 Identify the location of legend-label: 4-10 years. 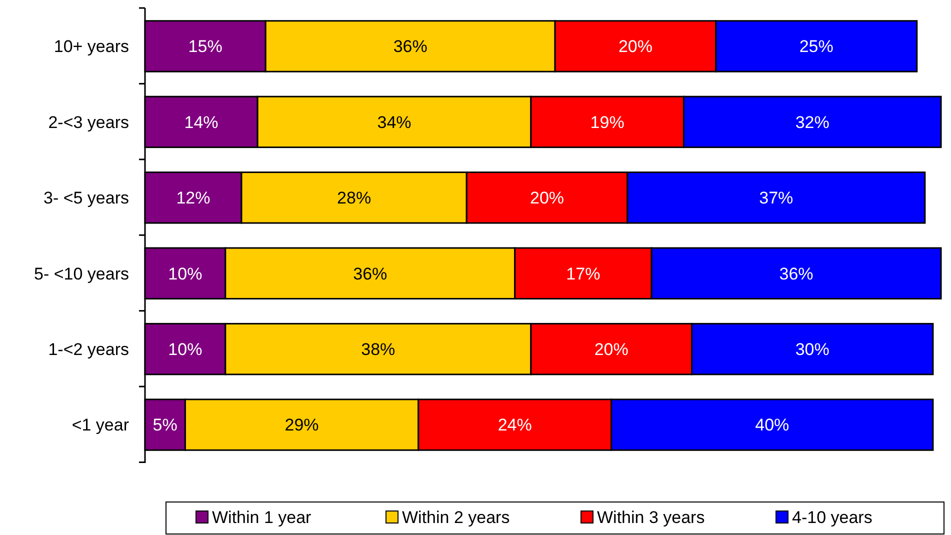
(832, 517).